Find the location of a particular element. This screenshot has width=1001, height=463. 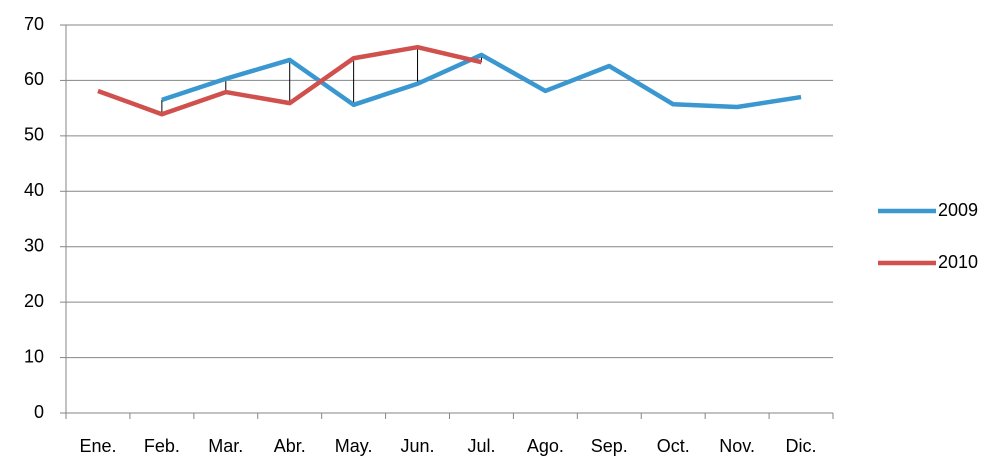

x-tick-label: Feb. is located at coordinates (162, 446).